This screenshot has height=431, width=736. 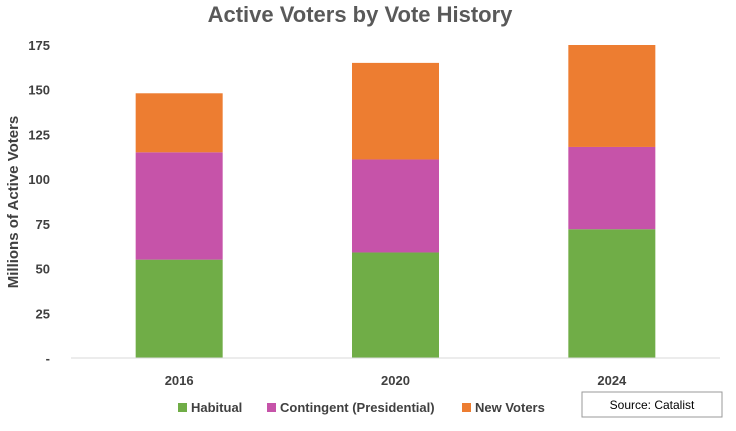 What do you see at coordinates (357, 407) in the screenshot?
I see `legend-label: Contingent (Presidential)` at bounding box center [357, 407].